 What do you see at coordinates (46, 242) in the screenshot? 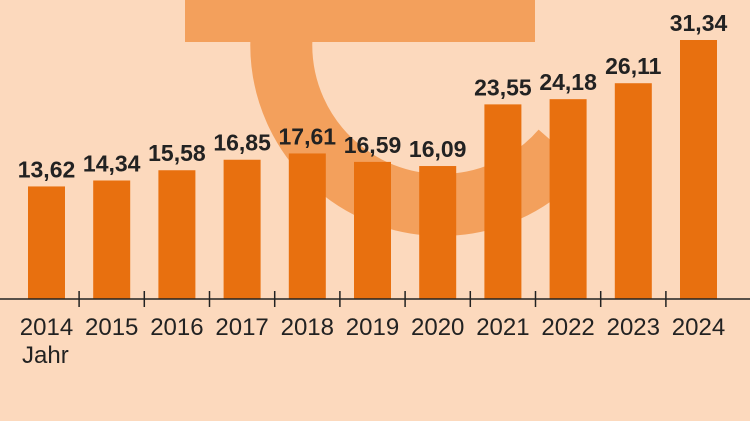
I see `bar-2014` at bounding box center [46, 242].